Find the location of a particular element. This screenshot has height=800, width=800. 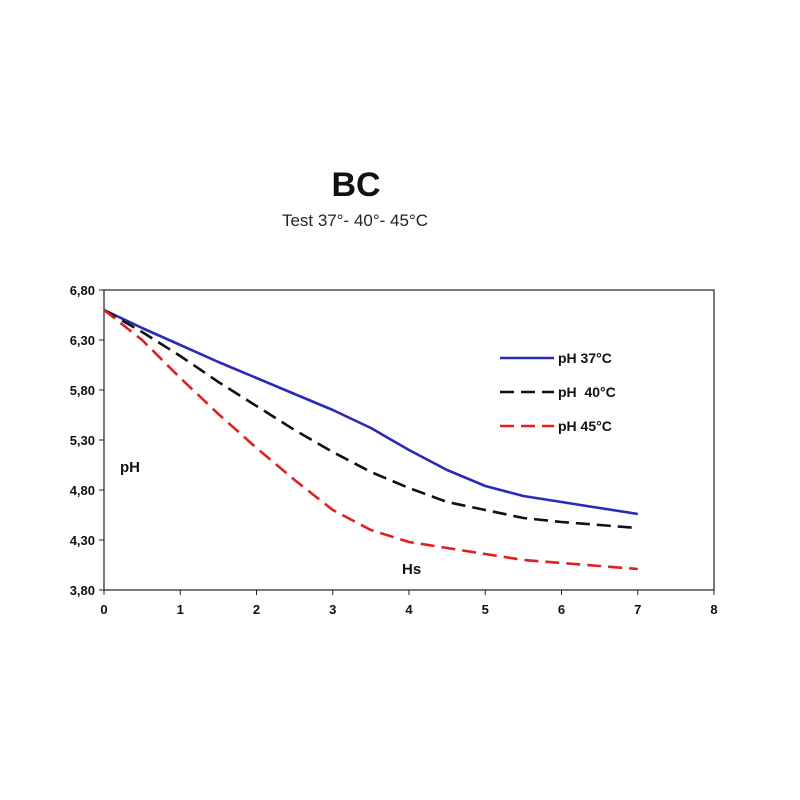

y-tick-label: 5,30 is located at coordinates (82, 440).